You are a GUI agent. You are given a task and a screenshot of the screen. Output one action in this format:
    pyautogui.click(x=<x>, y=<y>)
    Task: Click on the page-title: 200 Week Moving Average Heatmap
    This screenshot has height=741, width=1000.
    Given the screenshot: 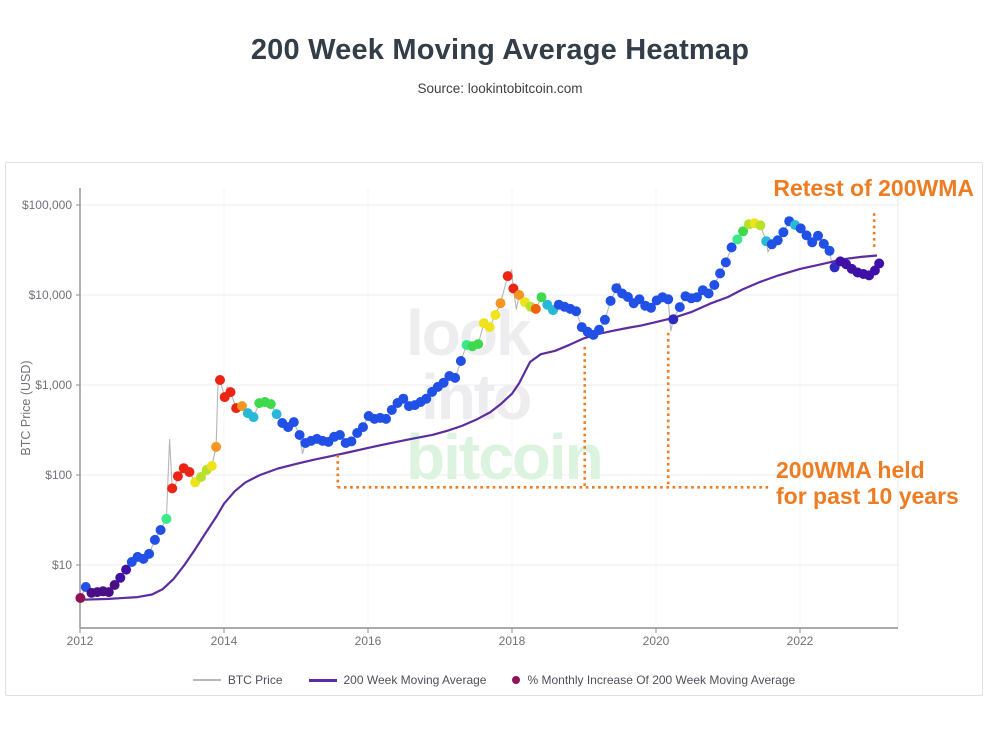 What is the action you would take?
    pyautogui.click(x=500, y=50)
    